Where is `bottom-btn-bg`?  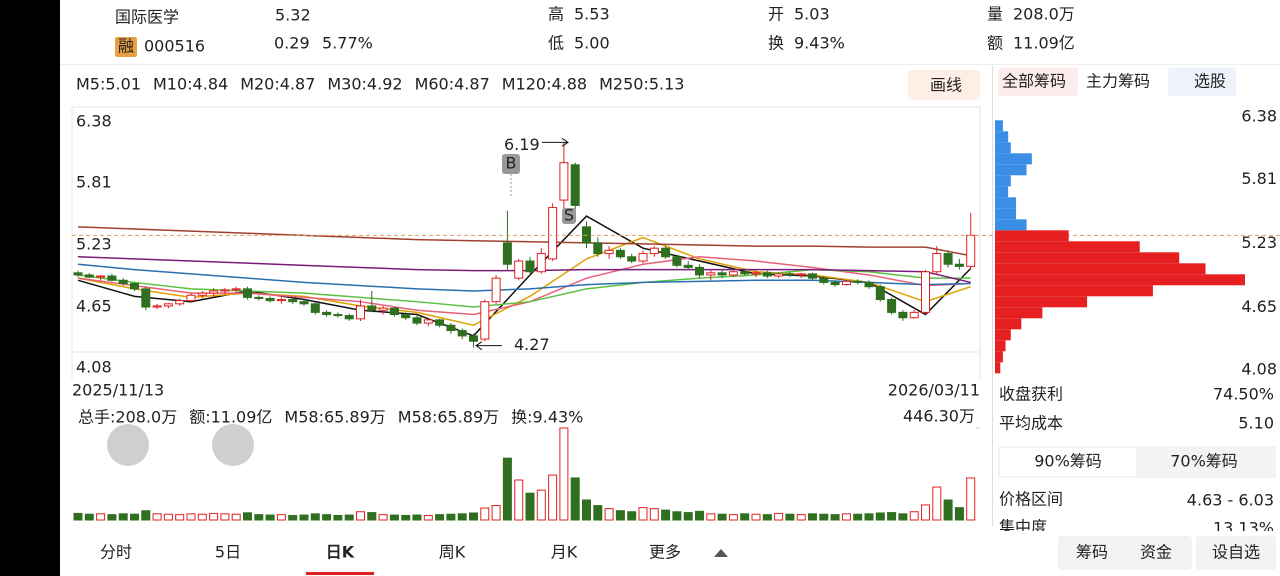
bottom-btn-bg is located at coordinates (1236, 553).